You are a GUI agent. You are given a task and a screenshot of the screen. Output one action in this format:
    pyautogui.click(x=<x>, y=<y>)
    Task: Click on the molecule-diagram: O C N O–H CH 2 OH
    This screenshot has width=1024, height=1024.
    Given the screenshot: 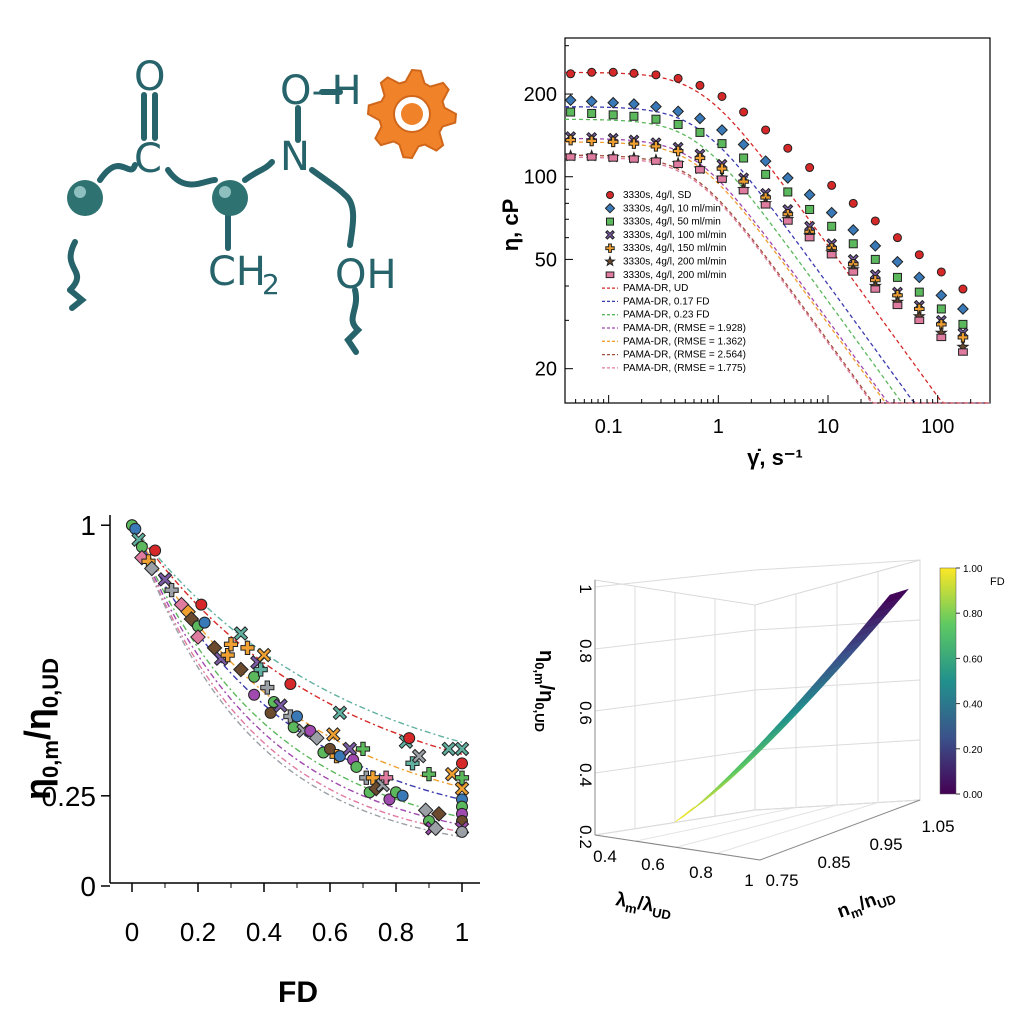 What is the action you would take?
    pyautogui.click(x=262, y=204)
    